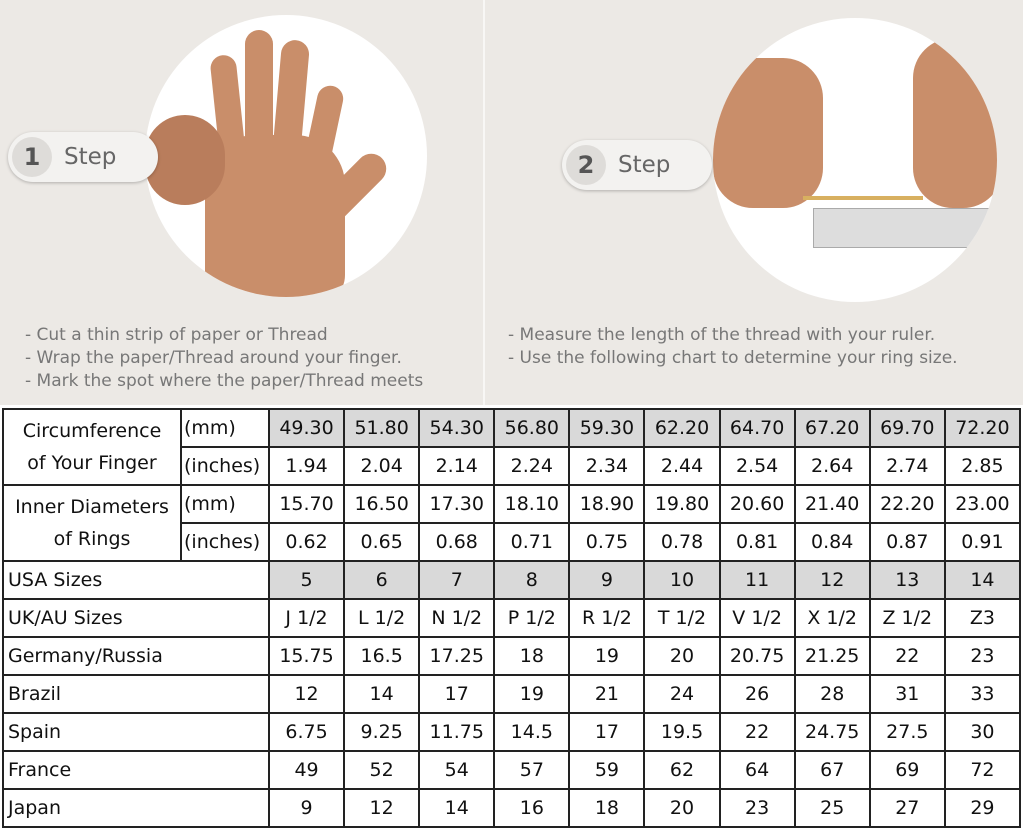  What do you see at coordinates (457, 428) in the screenshot?
I see `table-cell: 54.30` at bounding box center [457, 428].